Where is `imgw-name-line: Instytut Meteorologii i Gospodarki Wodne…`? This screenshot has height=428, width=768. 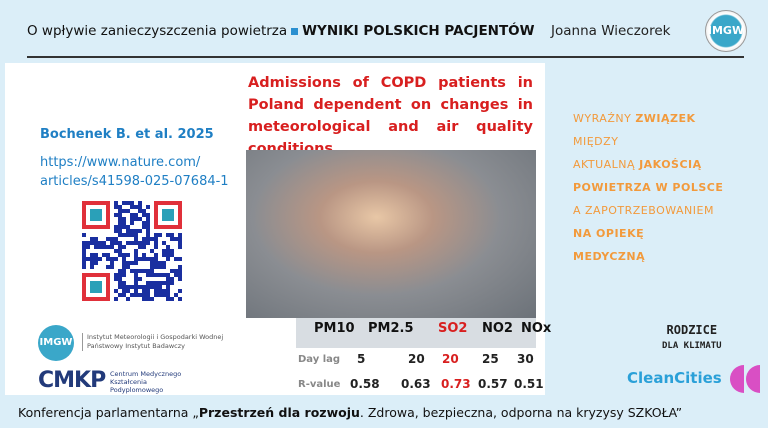 imgw-name-line: Instytut Meteorologii i Gospodarki Wodne… is located at coordinates (155, 337).